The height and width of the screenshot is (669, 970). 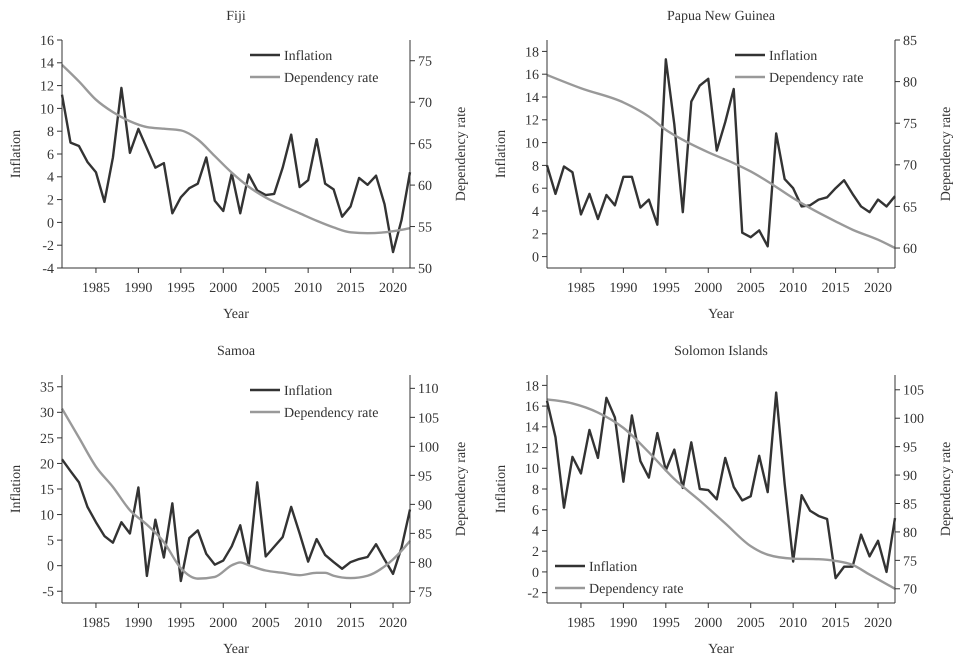 What do you see at coordinates (721, 16) in the screenshot?
I see `chart-title: Papua New Guinea` at bounding box center [721, 16].